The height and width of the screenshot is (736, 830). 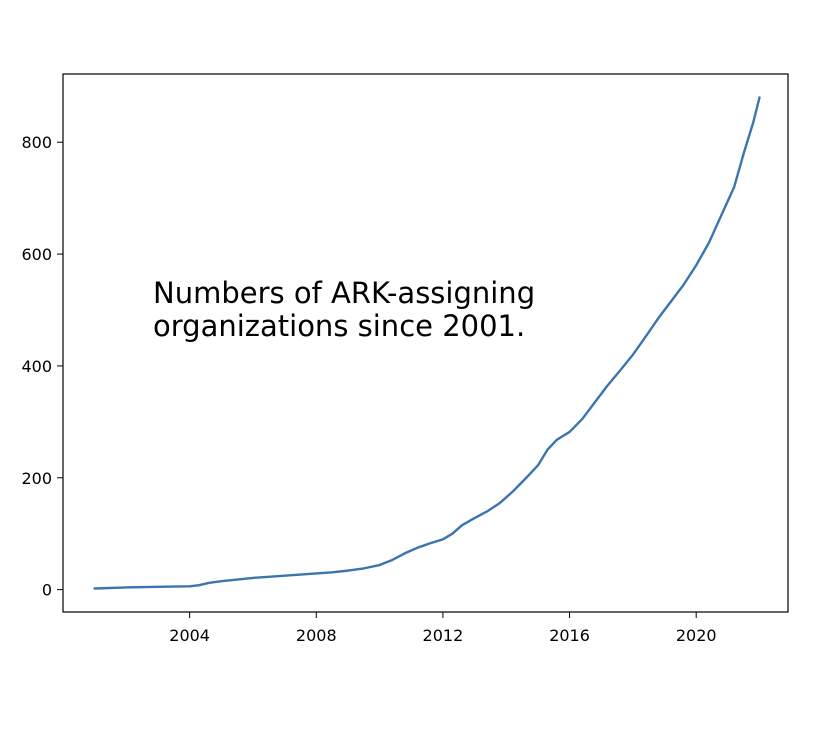 What do you see at coordinates (36, 142) in the screenshot?
I see `y-tick-label: 800` at bounding box center [36, 142].